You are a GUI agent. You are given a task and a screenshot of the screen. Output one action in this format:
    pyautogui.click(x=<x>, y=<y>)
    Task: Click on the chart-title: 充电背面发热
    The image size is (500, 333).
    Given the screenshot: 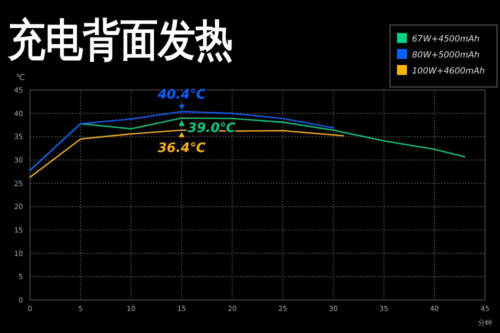 What is the action you would take?
    pyautogui.click(x=139, y=40)
    